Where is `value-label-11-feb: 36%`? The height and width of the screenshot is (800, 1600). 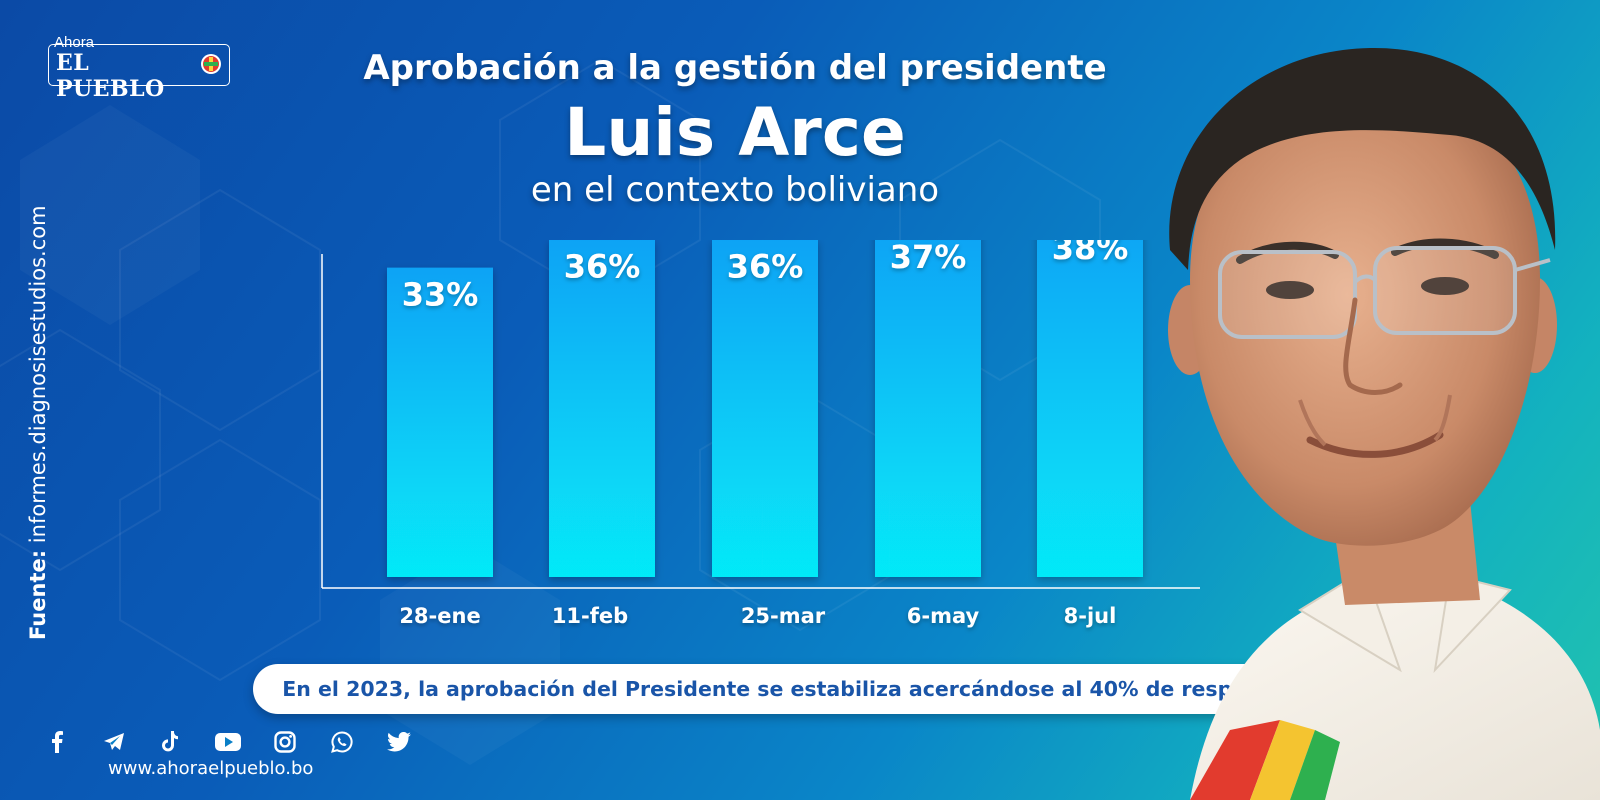
value-label-11-feb: 36% is located at coordinates (602, 267).